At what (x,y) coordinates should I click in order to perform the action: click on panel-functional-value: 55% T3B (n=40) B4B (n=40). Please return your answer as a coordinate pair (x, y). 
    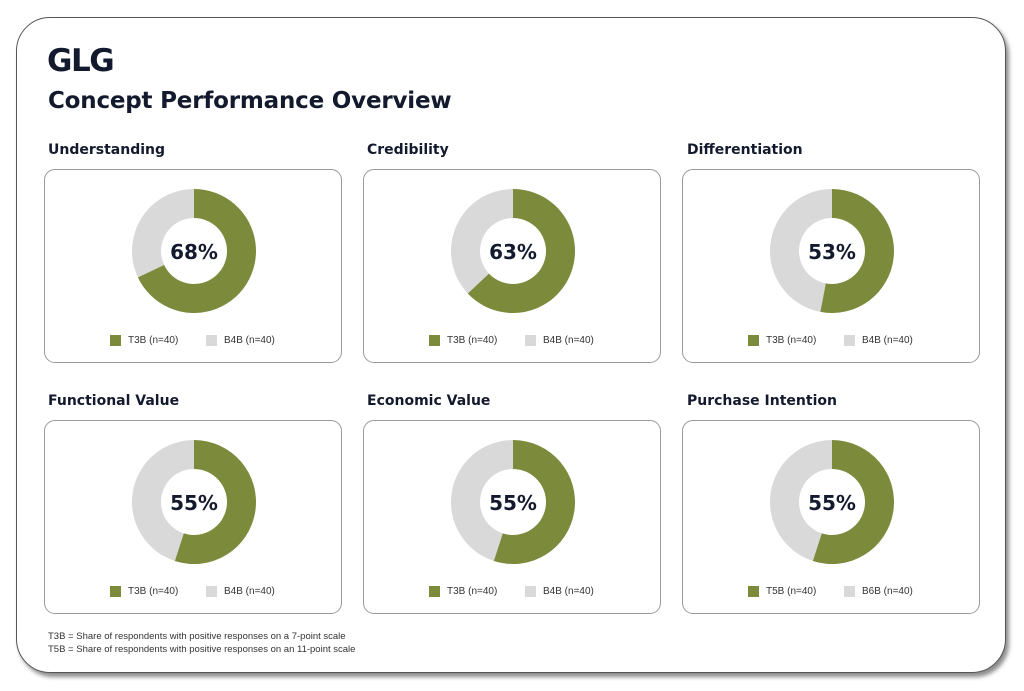
    Looking at the image, I should click on (193, 517).